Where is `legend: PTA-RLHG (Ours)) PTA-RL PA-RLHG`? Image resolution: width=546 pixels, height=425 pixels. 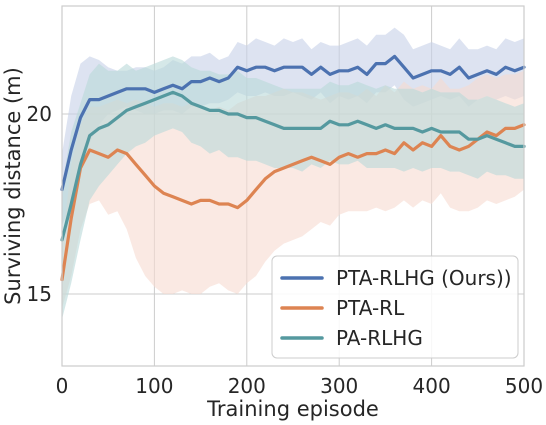 legend: PTA-RLHG (Ours)) PTA-RL PA-RLHG is located at coordinates (395, 307).